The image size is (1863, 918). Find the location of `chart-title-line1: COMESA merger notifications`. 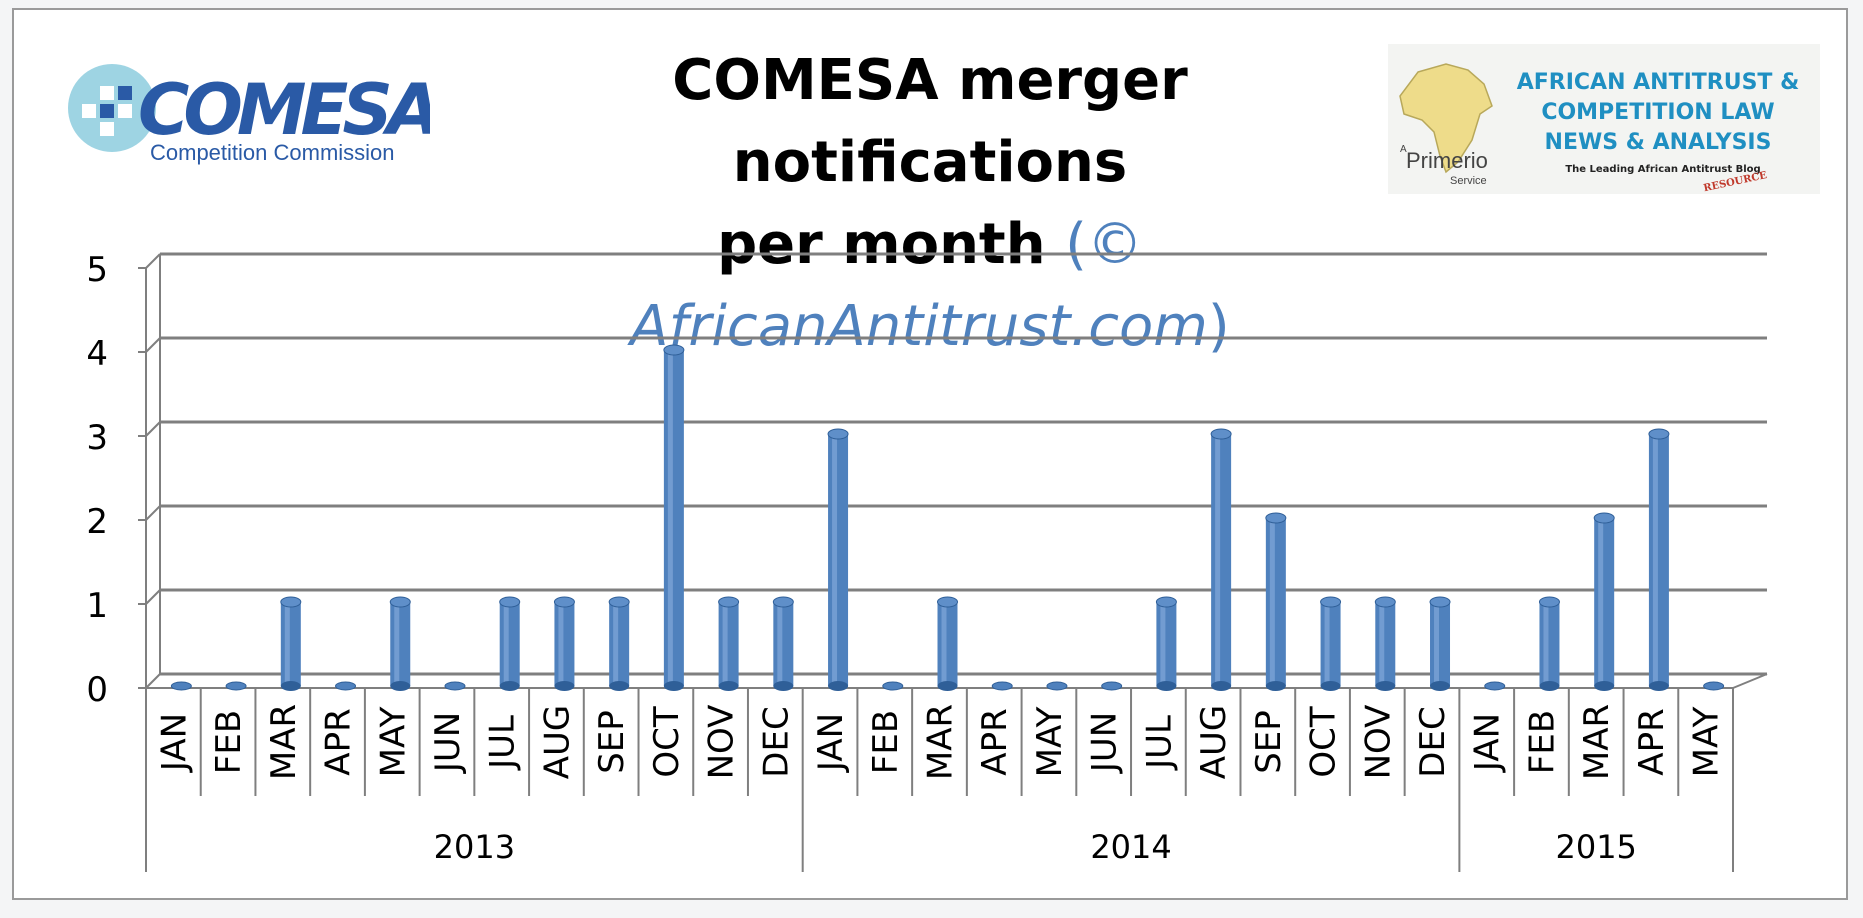

chart-title-line1: COMESA merger notifications is located at coordinates (930, 121).